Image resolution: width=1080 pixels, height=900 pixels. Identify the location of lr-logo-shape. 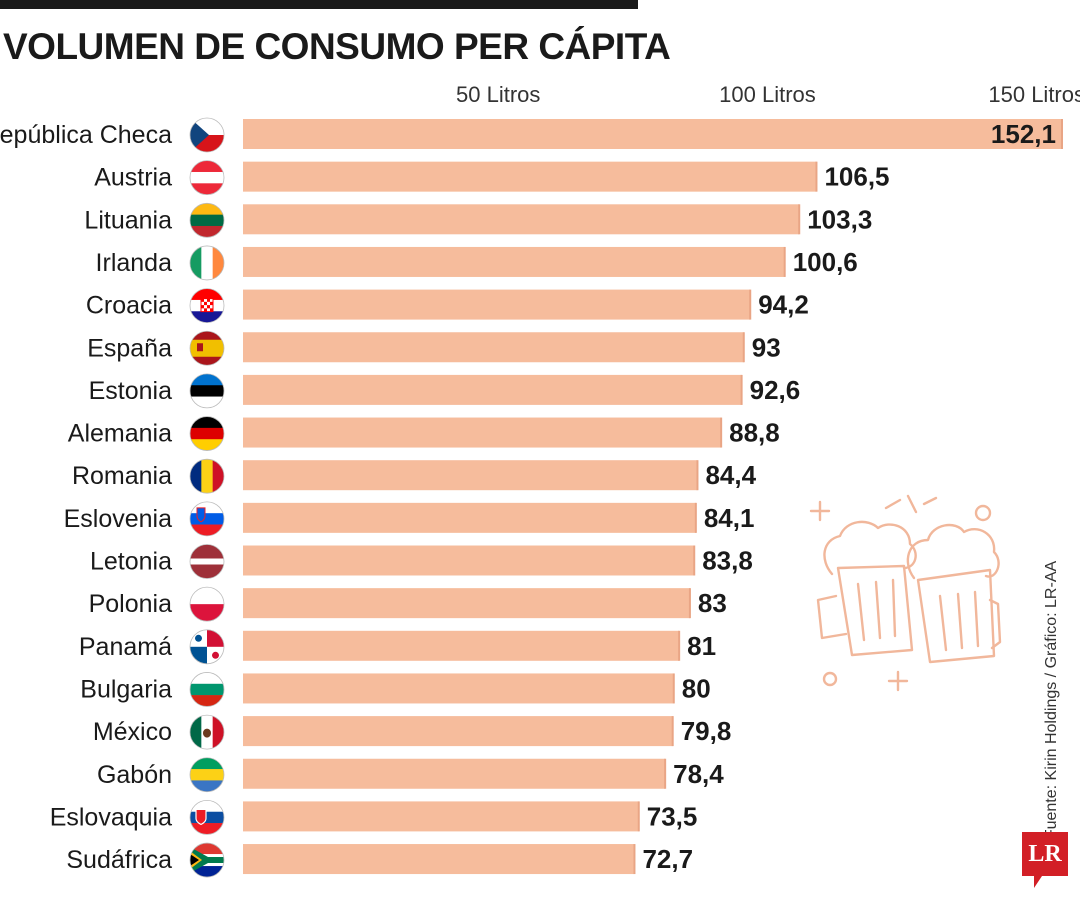
(1045, 860).